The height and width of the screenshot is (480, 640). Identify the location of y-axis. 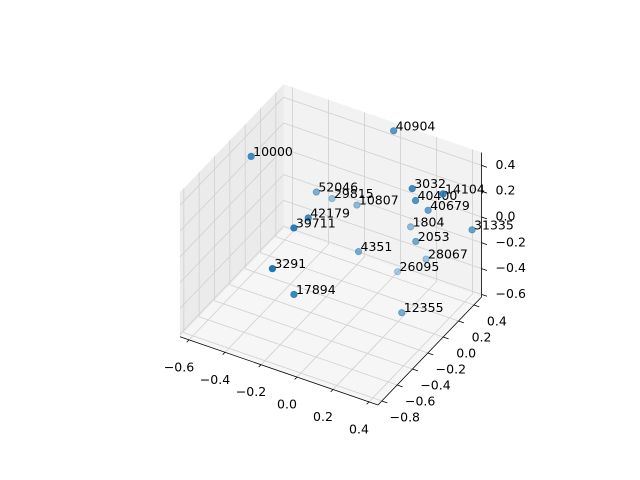
(429, 351).